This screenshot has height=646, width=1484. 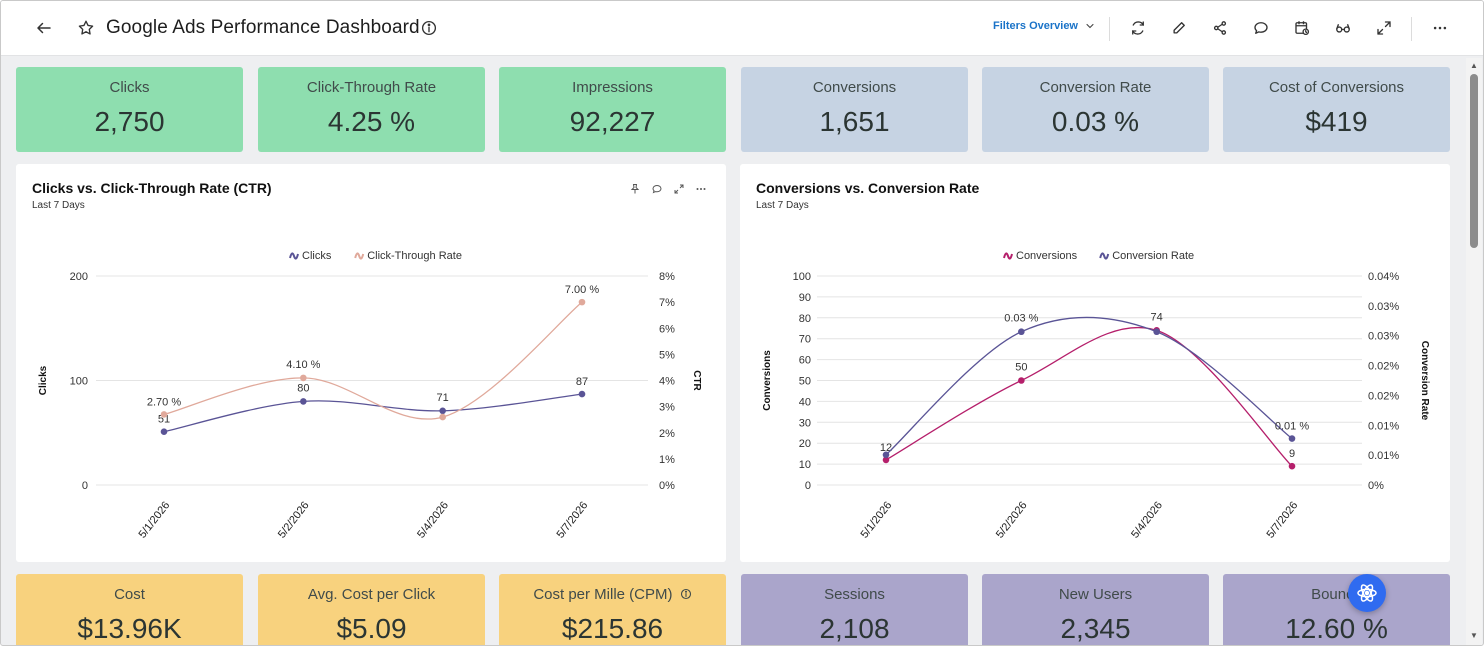 I want to click on y-tick-label: 90, so click(x=805, y=298).